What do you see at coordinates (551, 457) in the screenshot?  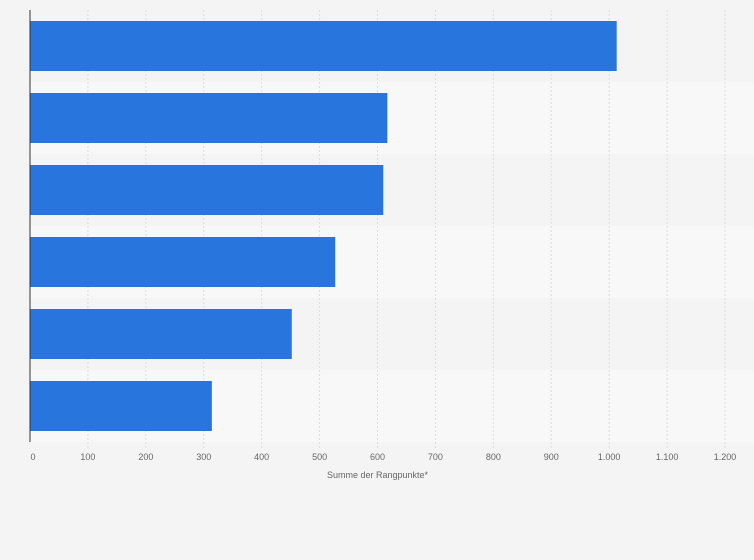 I see `x-tick-label: 900` at bounding box center [551, 457].